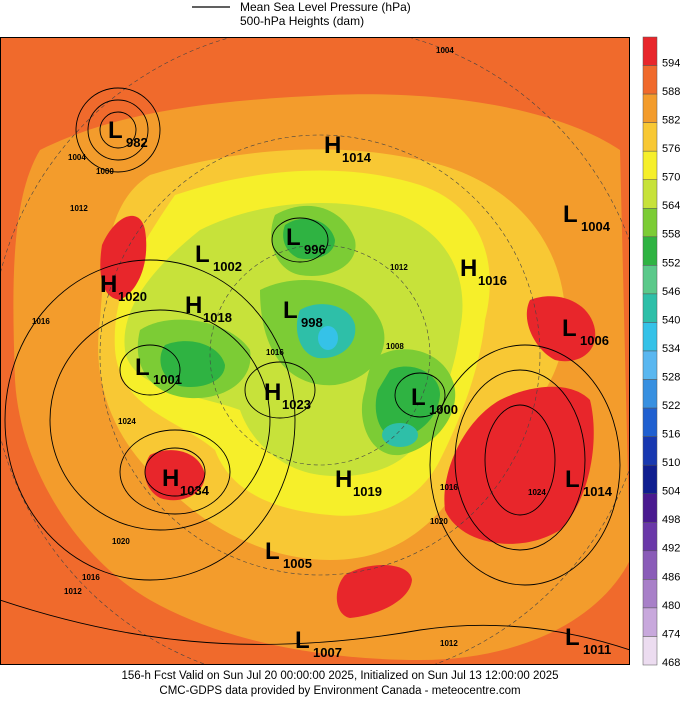 The image size is (680, 705). What do you see at coordinates (671, 292) in the screenshot?
I see `colorbar-label: 546` at bounding box center [671, 292].